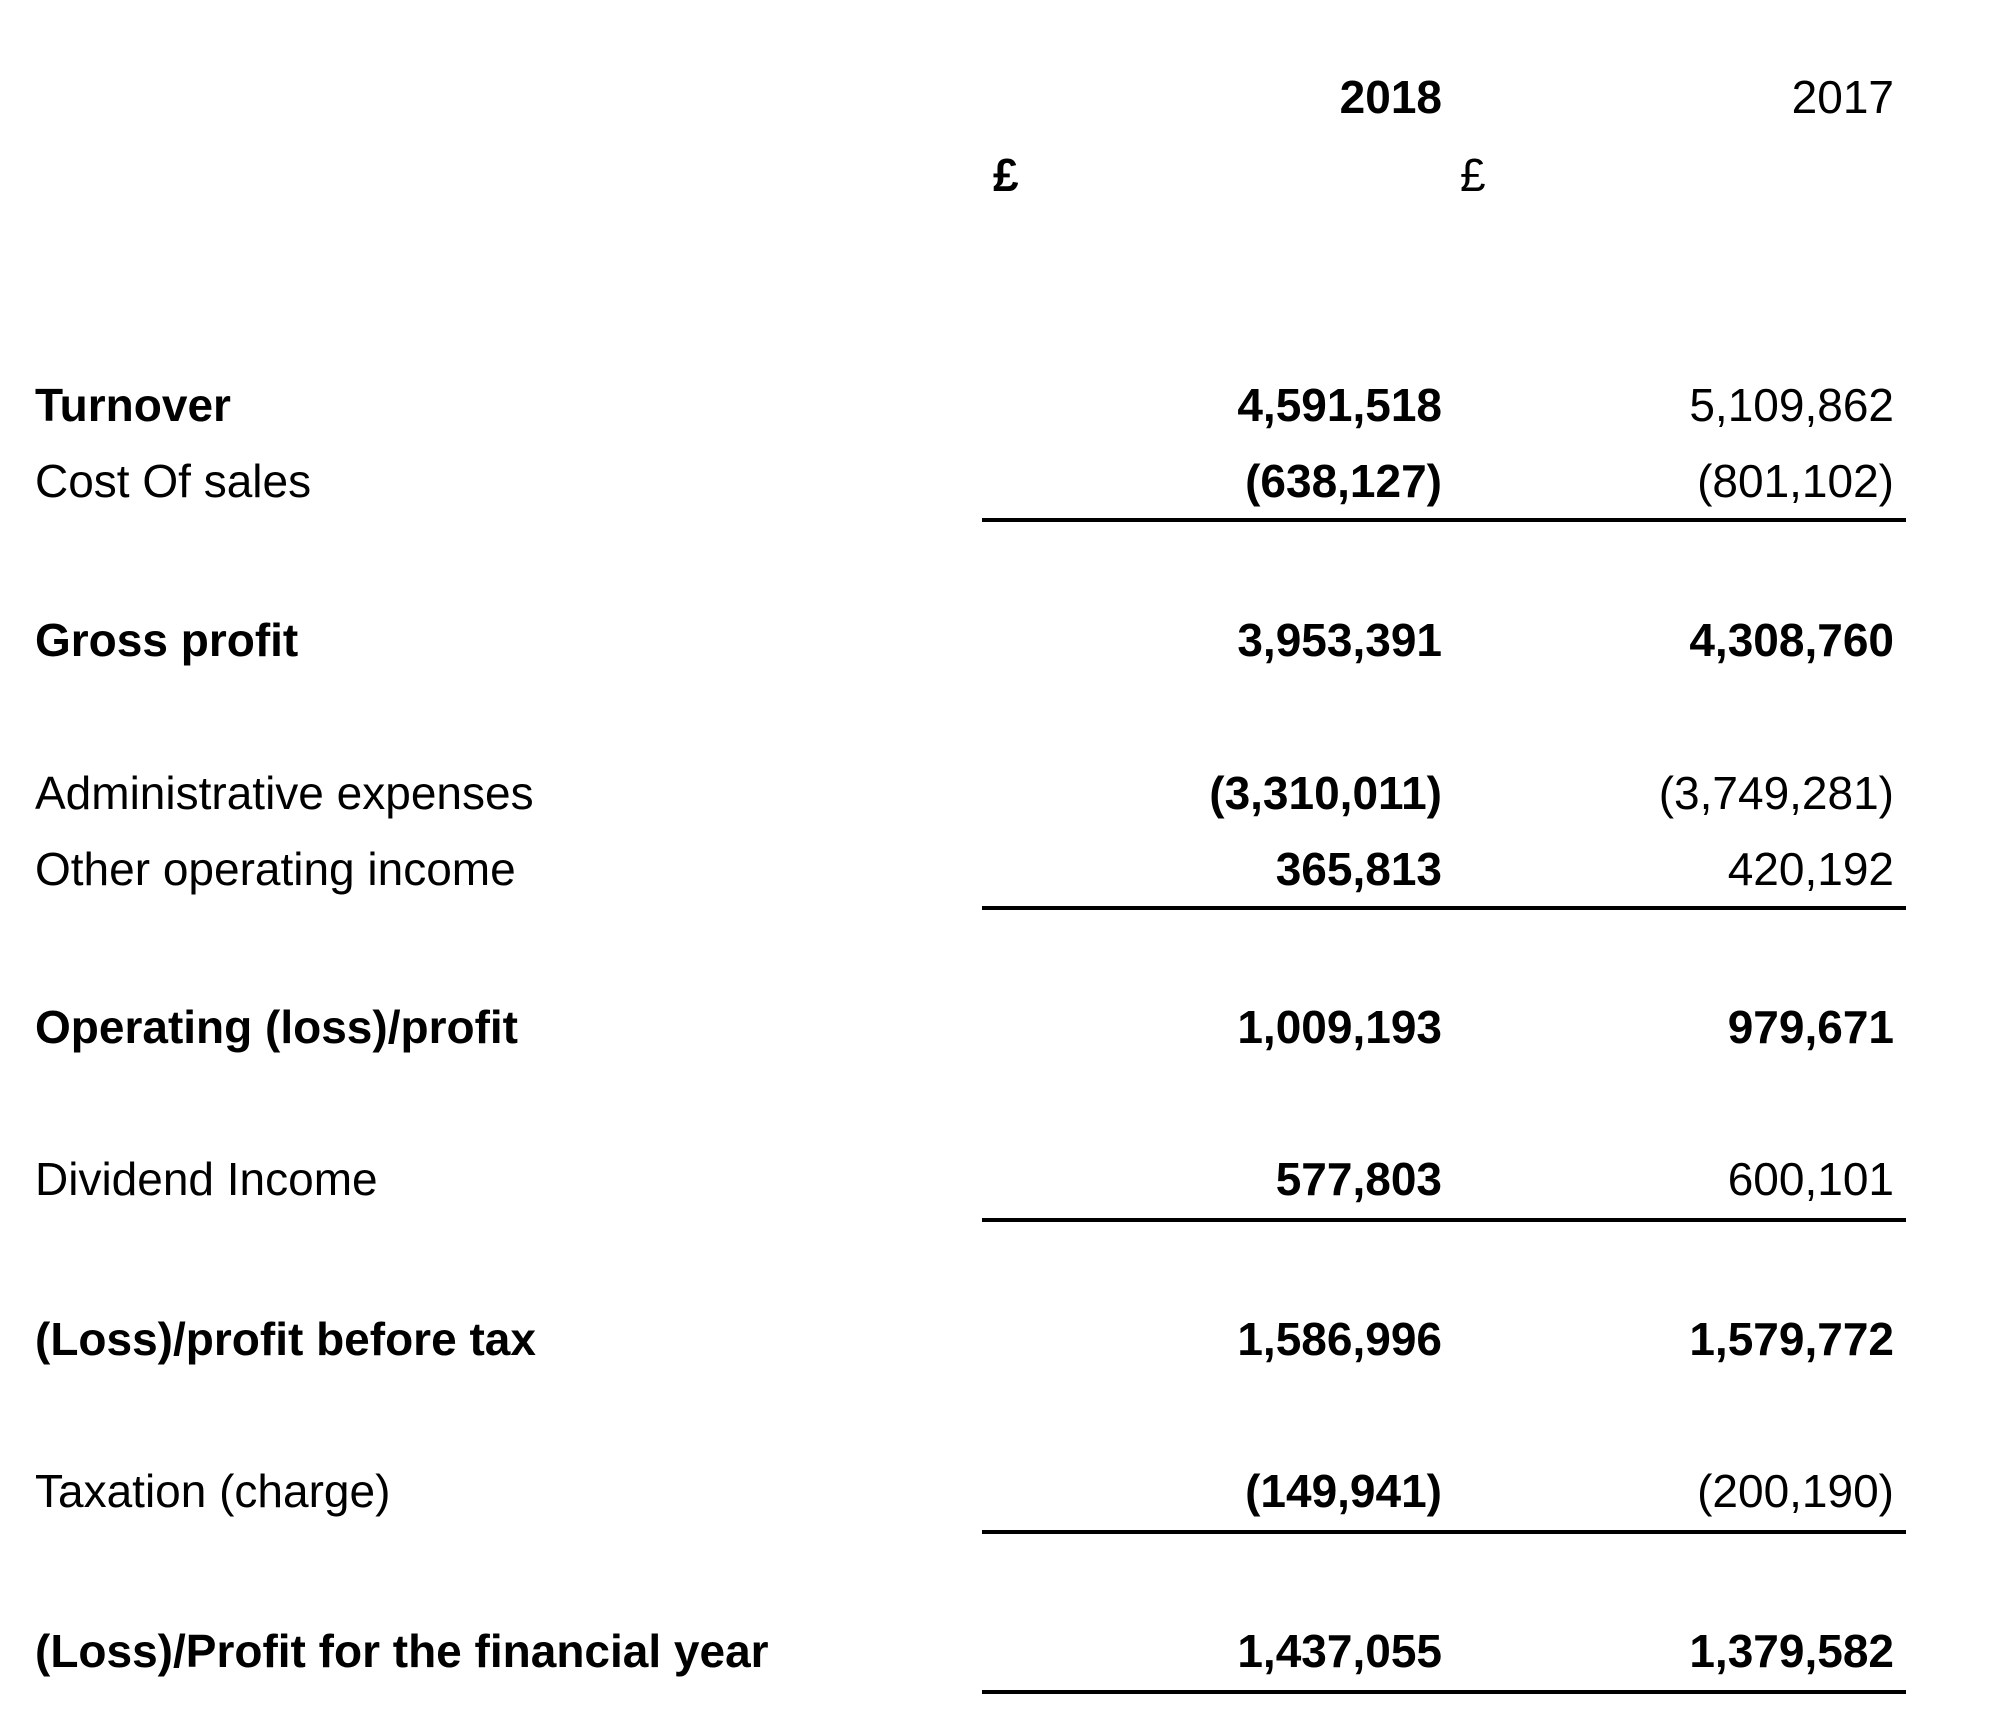  I want to click on row-prior-administrative-expenses: (3,749,281), so click(1776, 793).